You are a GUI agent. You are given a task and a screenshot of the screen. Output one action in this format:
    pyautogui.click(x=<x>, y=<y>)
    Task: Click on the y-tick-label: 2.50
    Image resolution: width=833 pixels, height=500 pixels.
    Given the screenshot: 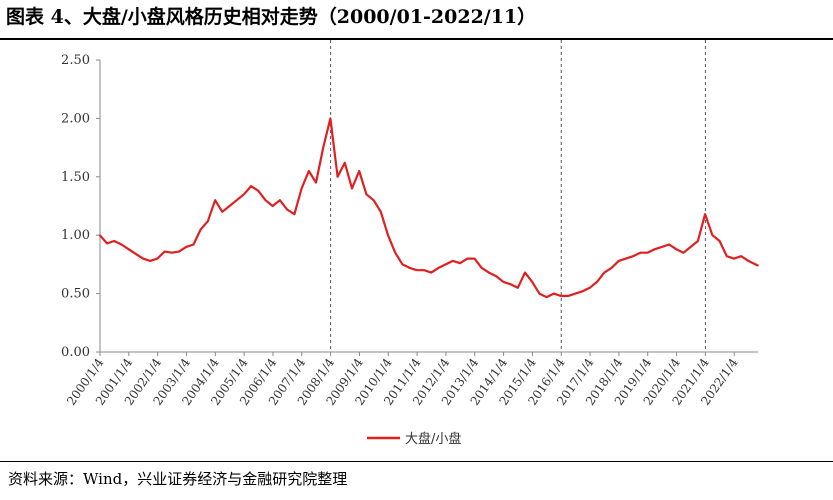 What is the action you would take?
    pyautogui.click(x=75, y=60)
    